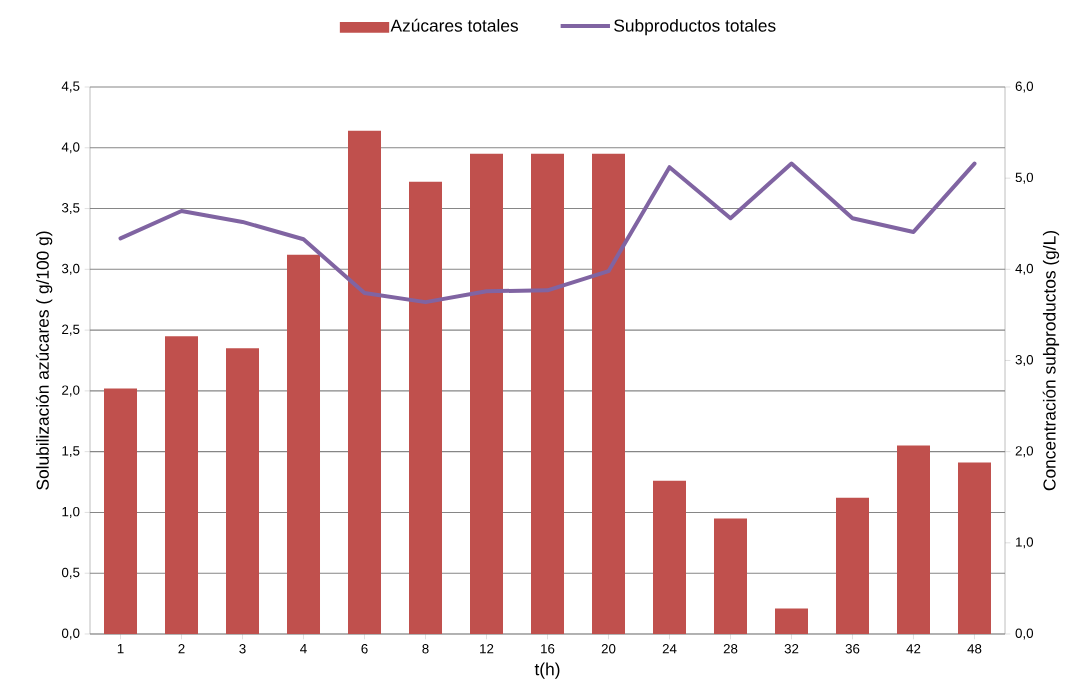 The image size is (1076, 689). I want to click on x-tick-label: 48, so click(974, 649).